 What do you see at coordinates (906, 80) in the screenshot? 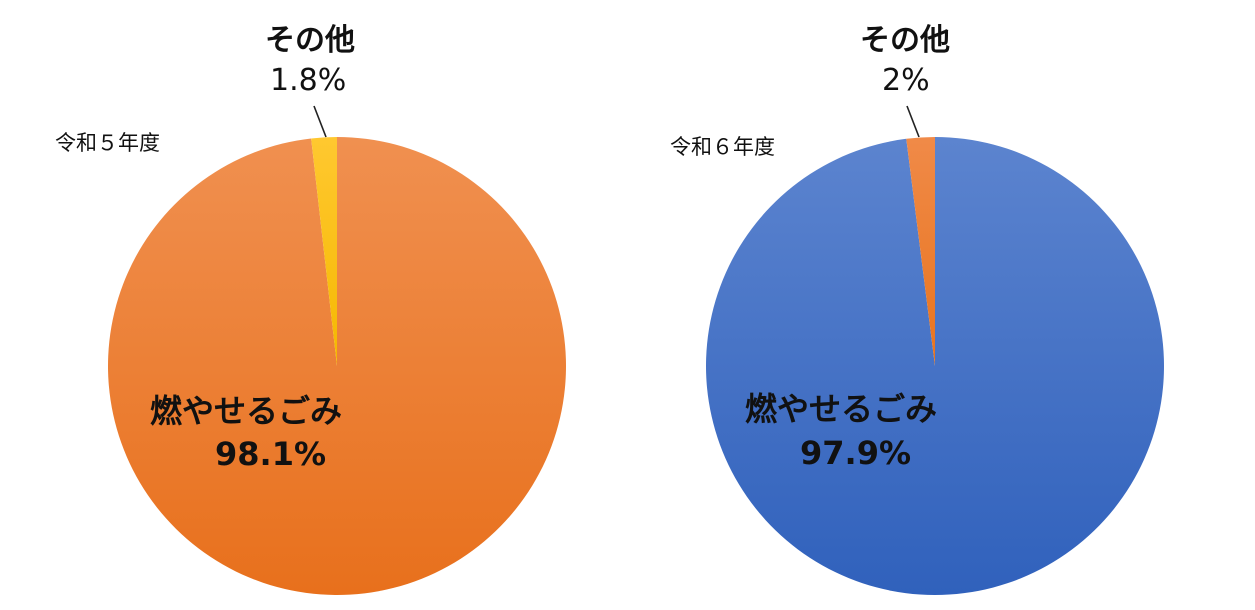
I see `slice-value-other: 2%` at bounding box center [906, 80].